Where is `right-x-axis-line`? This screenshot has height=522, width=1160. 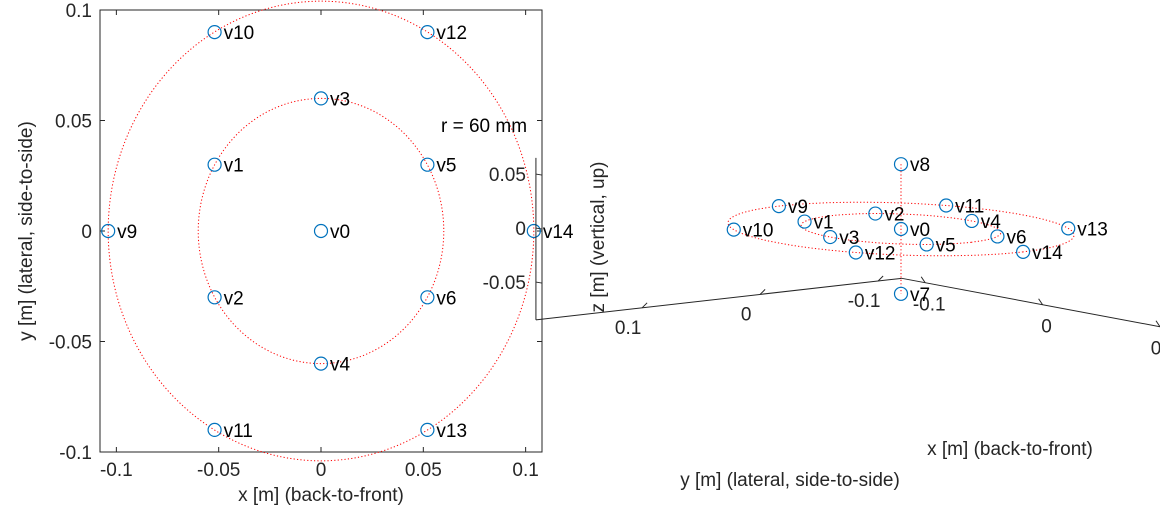
right-x-axis-line is located at coordinates (1030, 302).